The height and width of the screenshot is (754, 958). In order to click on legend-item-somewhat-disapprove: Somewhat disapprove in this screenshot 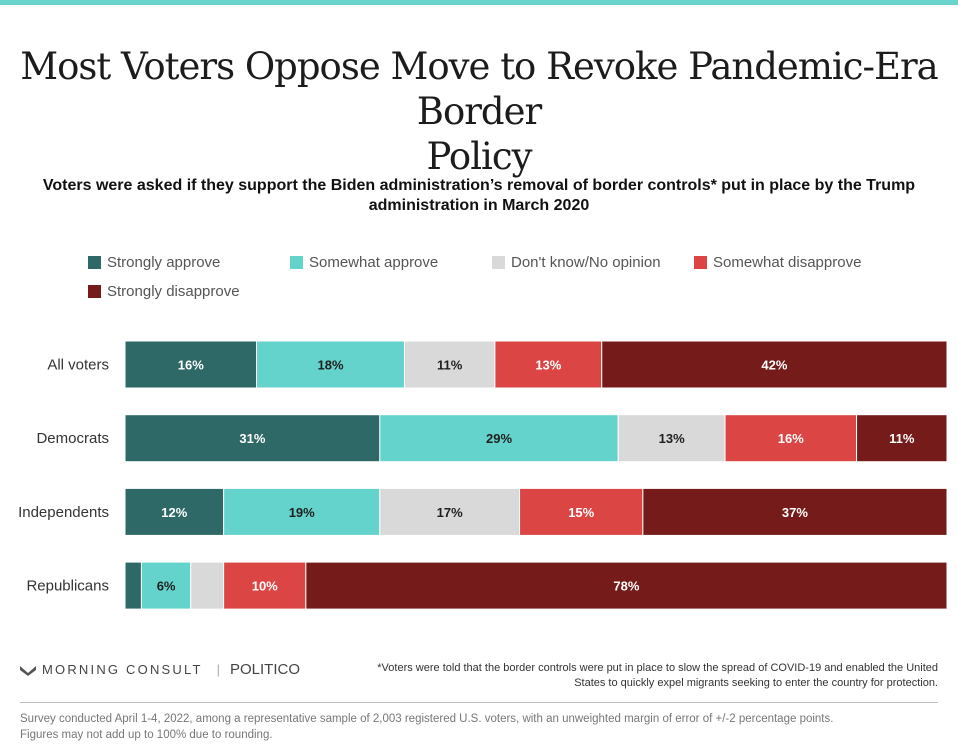, I will do `click(777, 262)`.